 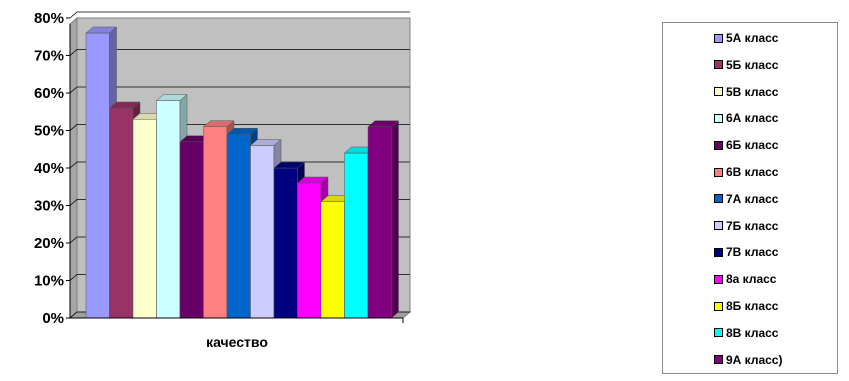 What do you see at coordinates (752, 38) in the screenshot?
I see `legend-label: 5А класс` at bounding box center [752, 38].